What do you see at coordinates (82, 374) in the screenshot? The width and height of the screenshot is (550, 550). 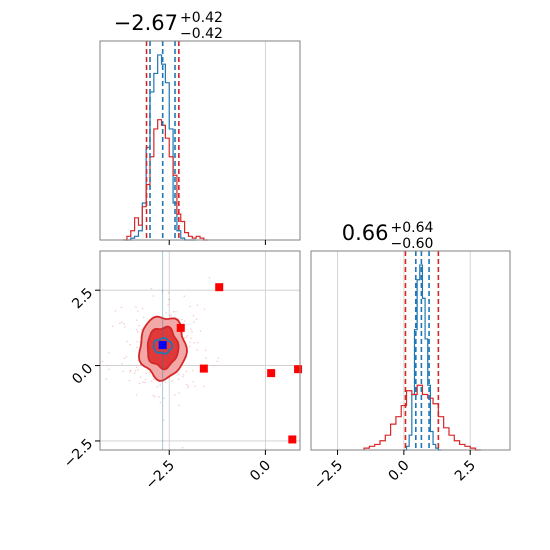 I see `y-tick-label: 0.0` at bounding box center [82, 374].